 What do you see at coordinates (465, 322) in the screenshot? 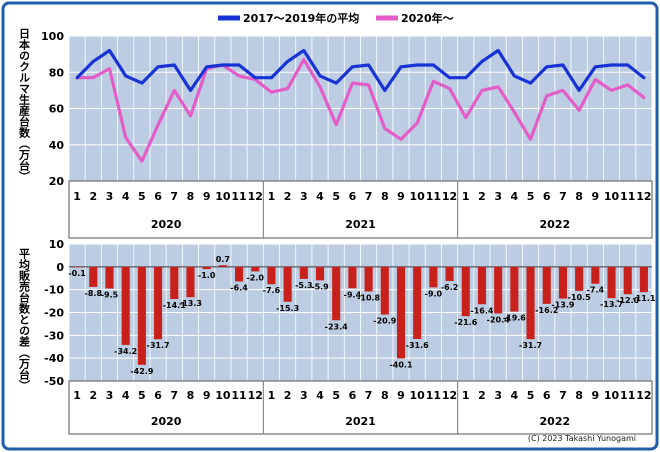
I see `bar-value-label: -21.6` at bounding box center [465, 322].